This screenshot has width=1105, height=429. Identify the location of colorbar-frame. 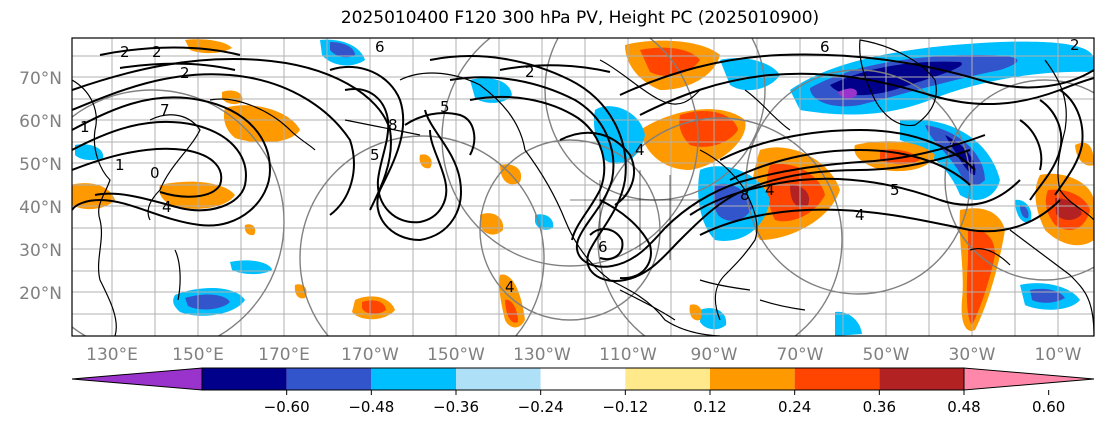
(583, 379).